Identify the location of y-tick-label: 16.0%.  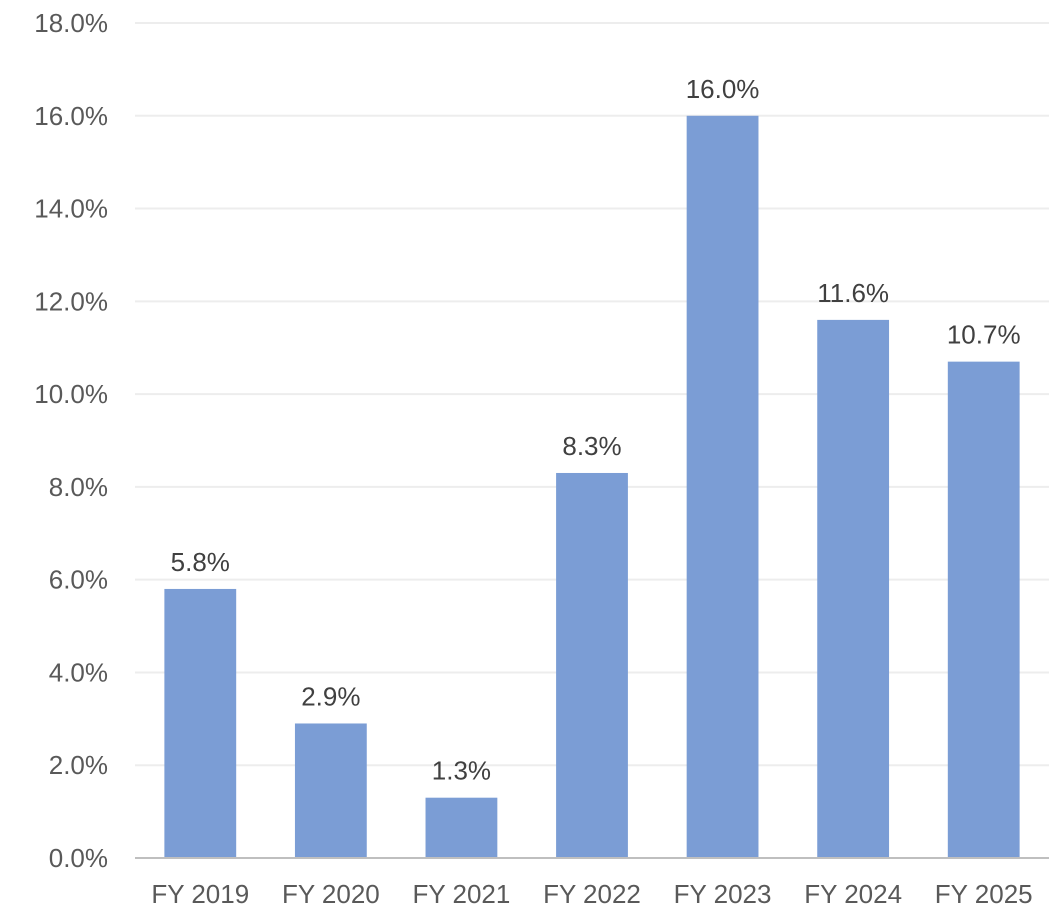
(71, 116).